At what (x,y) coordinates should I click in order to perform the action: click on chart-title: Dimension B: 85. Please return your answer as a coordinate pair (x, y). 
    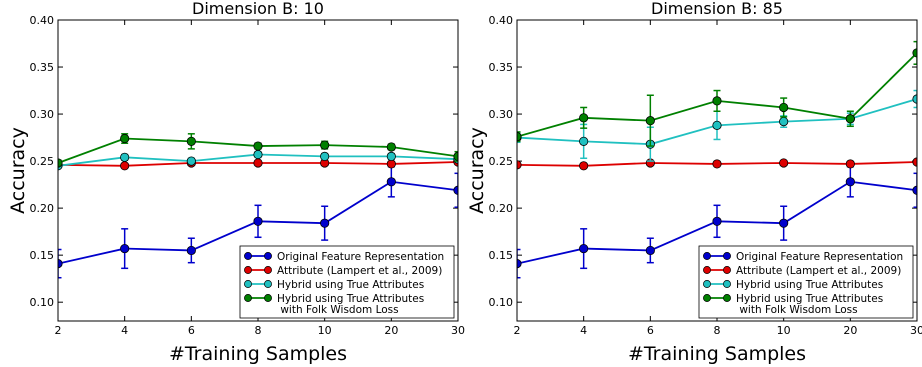
    Looking at the image, I should click on (717, 9).